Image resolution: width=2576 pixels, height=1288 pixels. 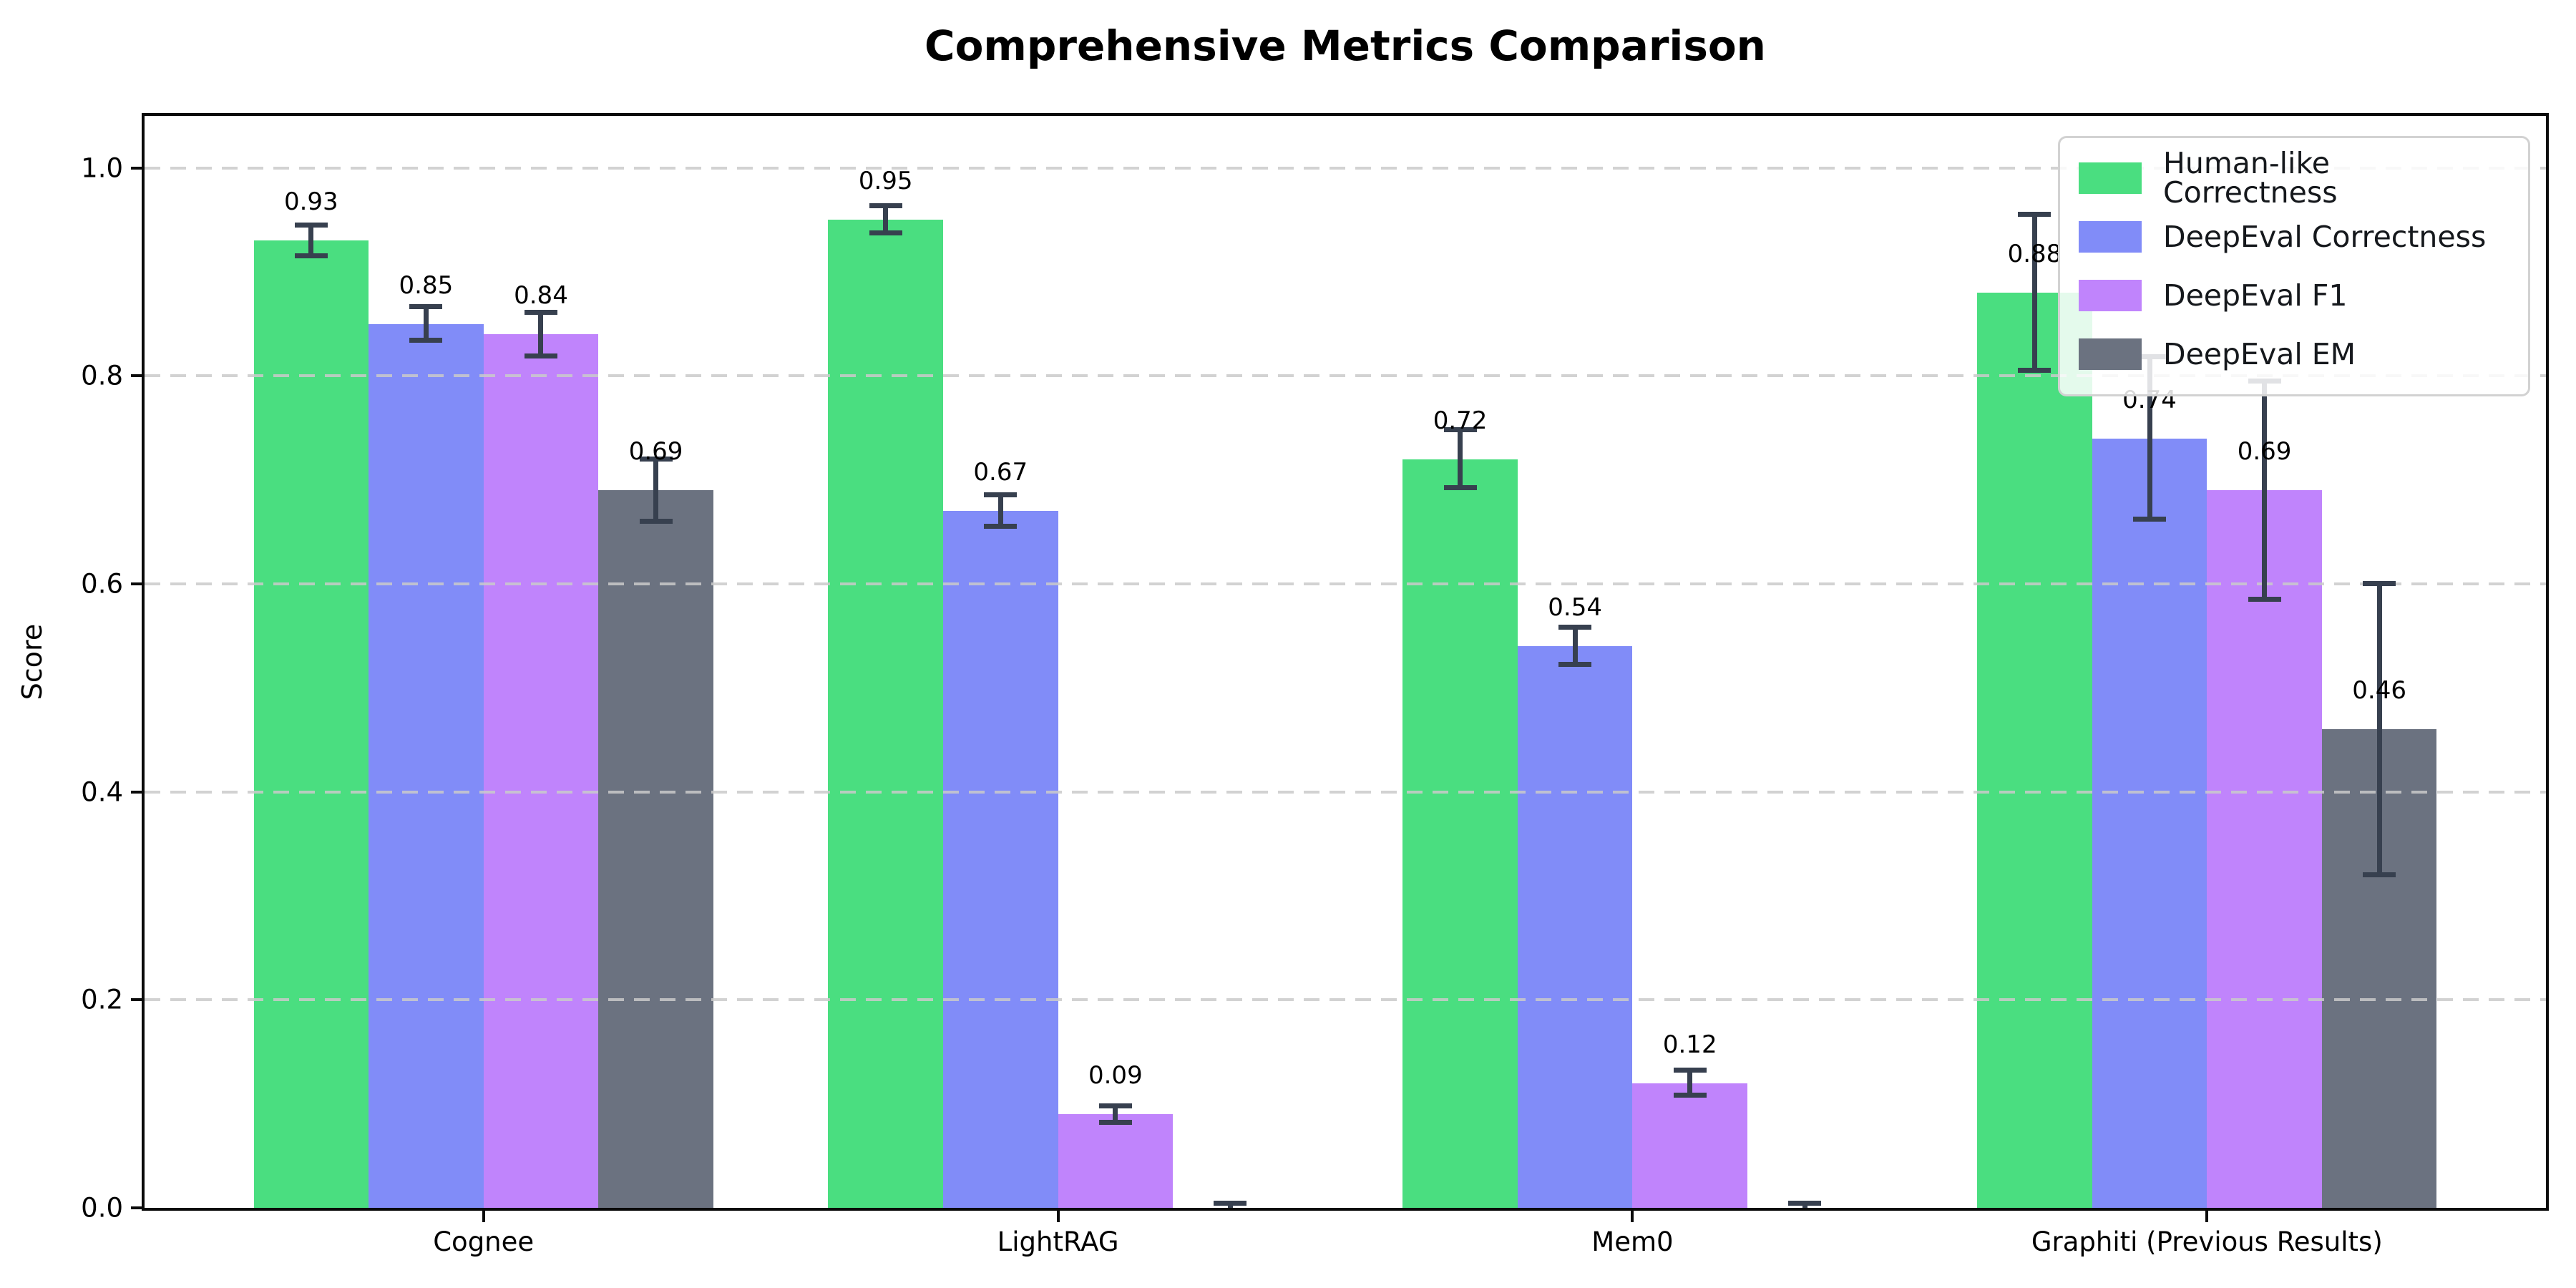 I want to click on bar-value-label: 0.95, so click(x=885, y=181).